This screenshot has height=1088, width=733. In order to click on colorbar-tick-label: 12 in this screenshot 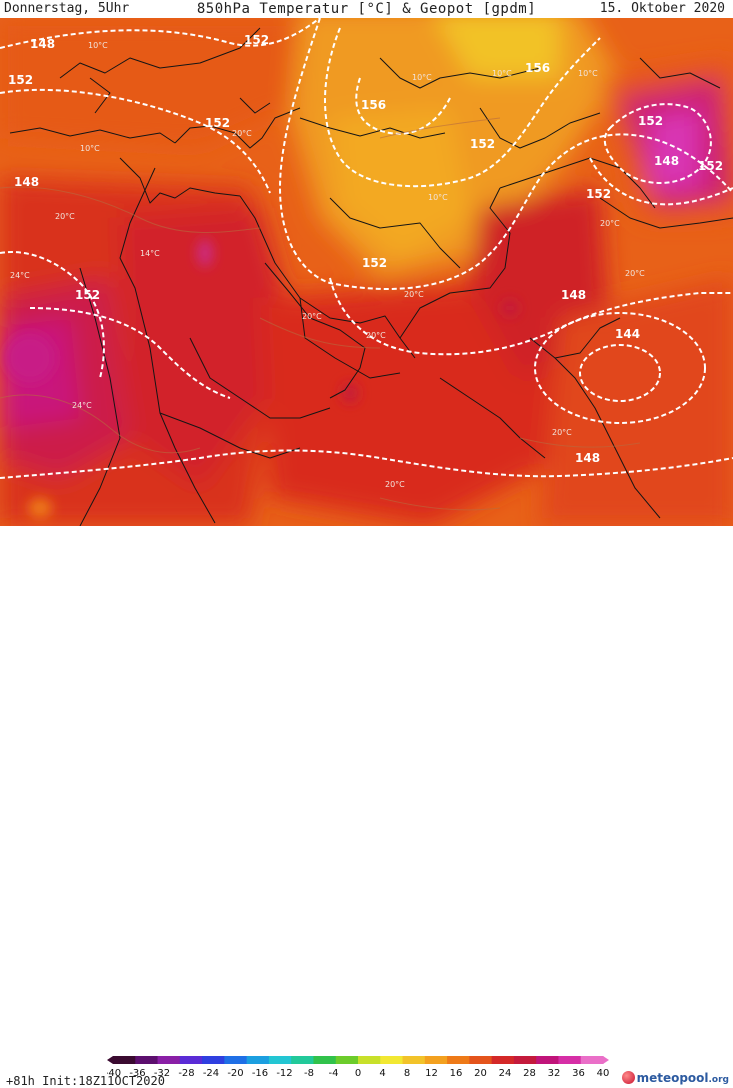, I will do `click(431, 1073)`.